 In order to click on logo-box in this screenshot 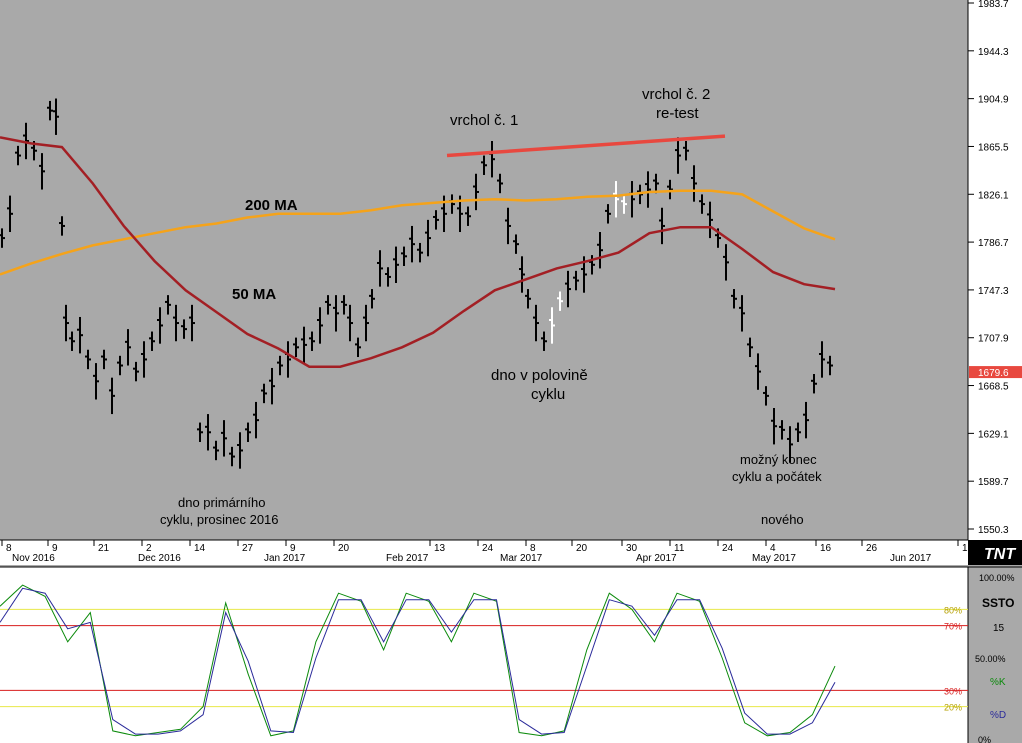, I will do `click(995, 552)`.